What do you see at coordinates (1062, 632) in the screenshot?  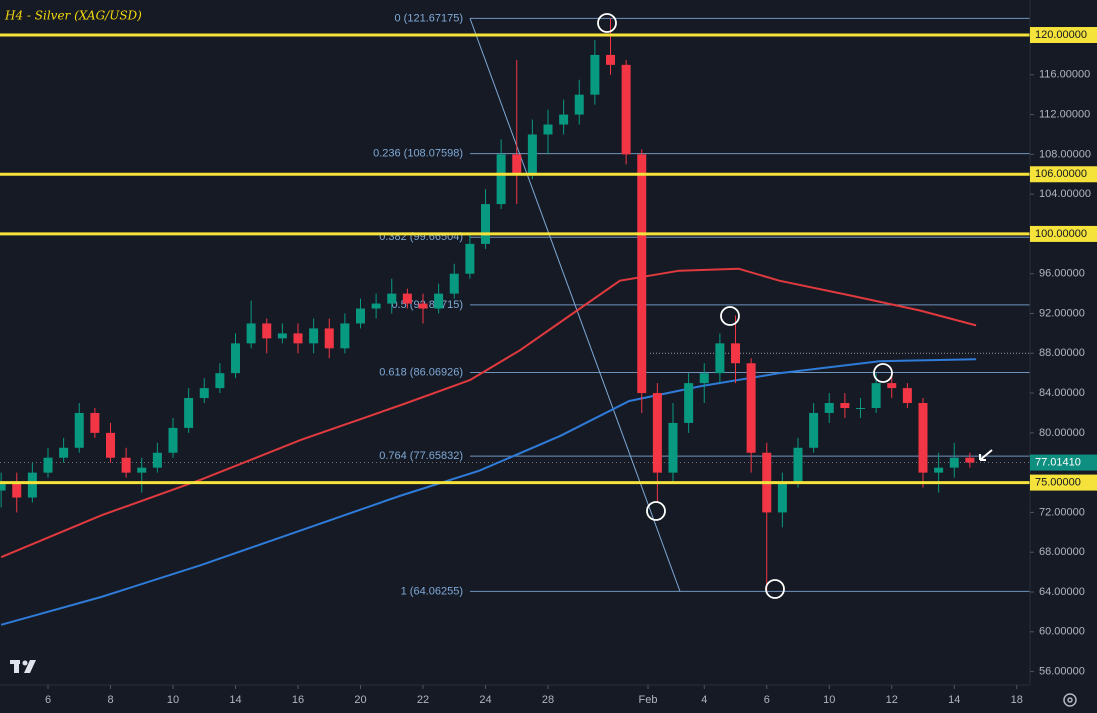 I see `y-tick-label: 60.00000` at bounding box center [1062, 632].